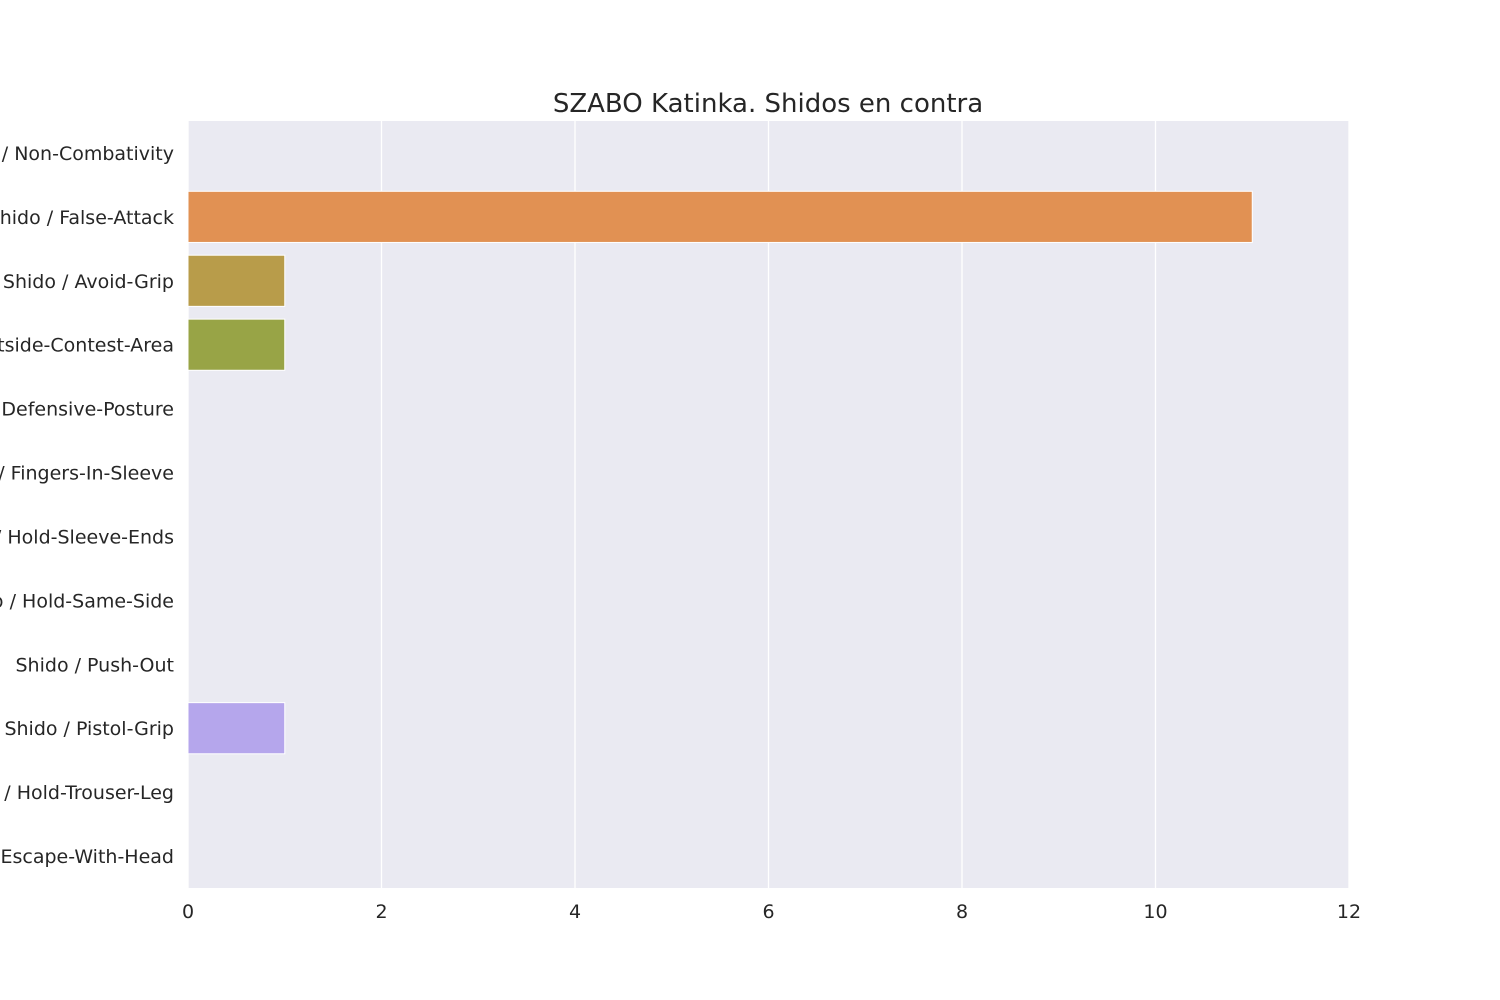 The height and width of the screenshot is (1000, 1500). Describe the element at coordinates (768, 912) in the screenshot. I see `x-tick-label: 6` at that location.